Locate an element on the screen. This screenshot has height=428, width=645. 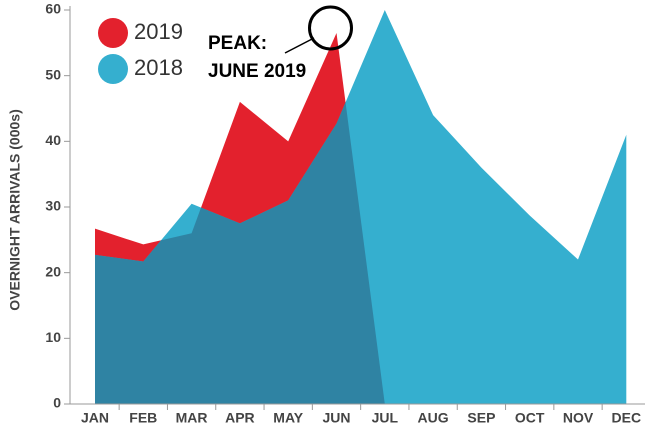
x-tick-label: JAN is located at coordinates (95, 418).